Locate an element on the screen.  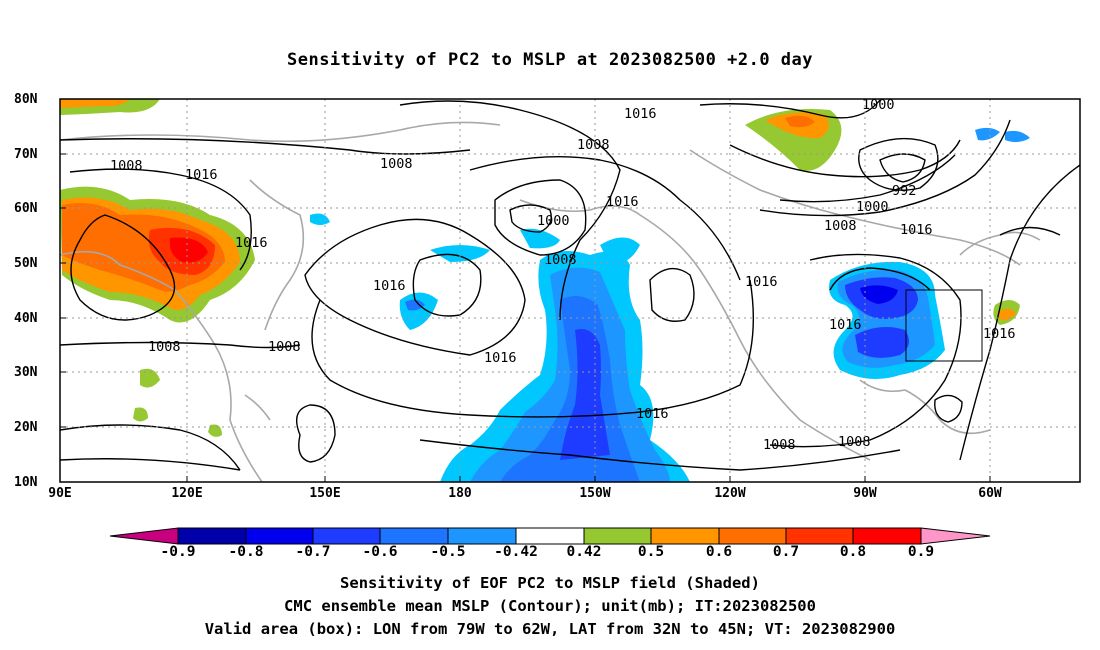
colorbar is located at coordinates (550, 536).